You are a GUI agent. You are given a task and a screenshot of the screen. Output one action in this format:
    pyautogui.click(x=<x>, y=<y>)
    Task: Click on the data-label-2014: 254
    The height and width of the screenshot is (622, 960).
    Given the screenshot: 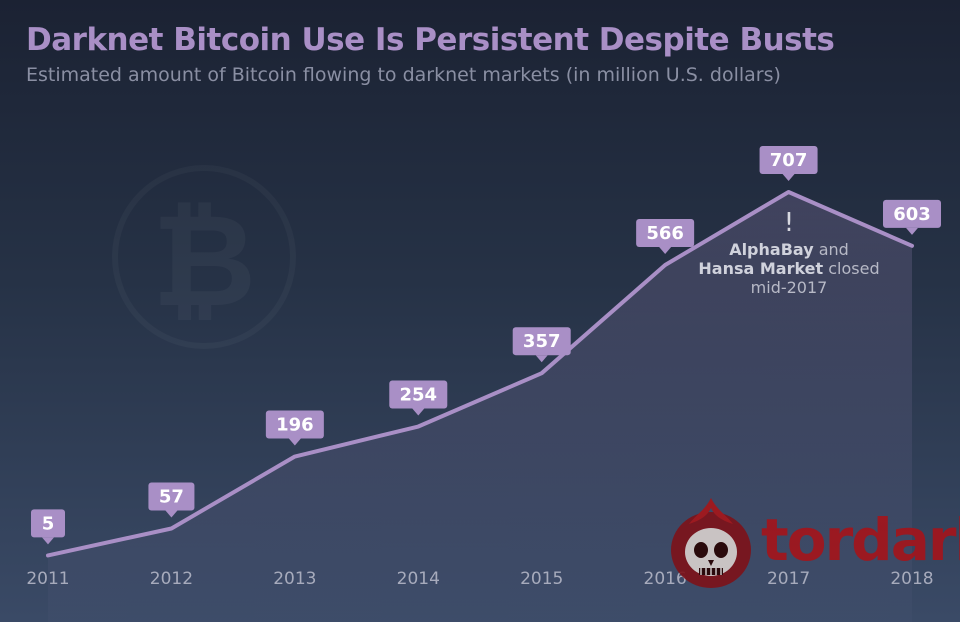 What is the action you would take?
    pyautogui.click(x=418, y=398)
    